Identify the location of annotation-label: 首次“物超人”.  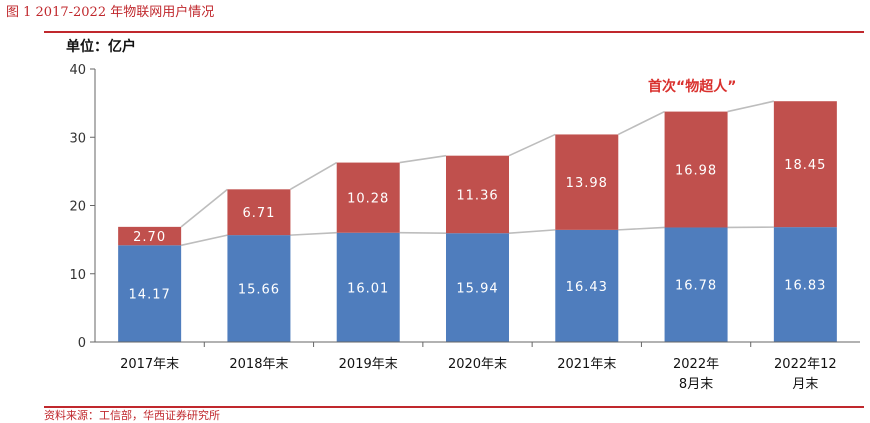
(692, 86).